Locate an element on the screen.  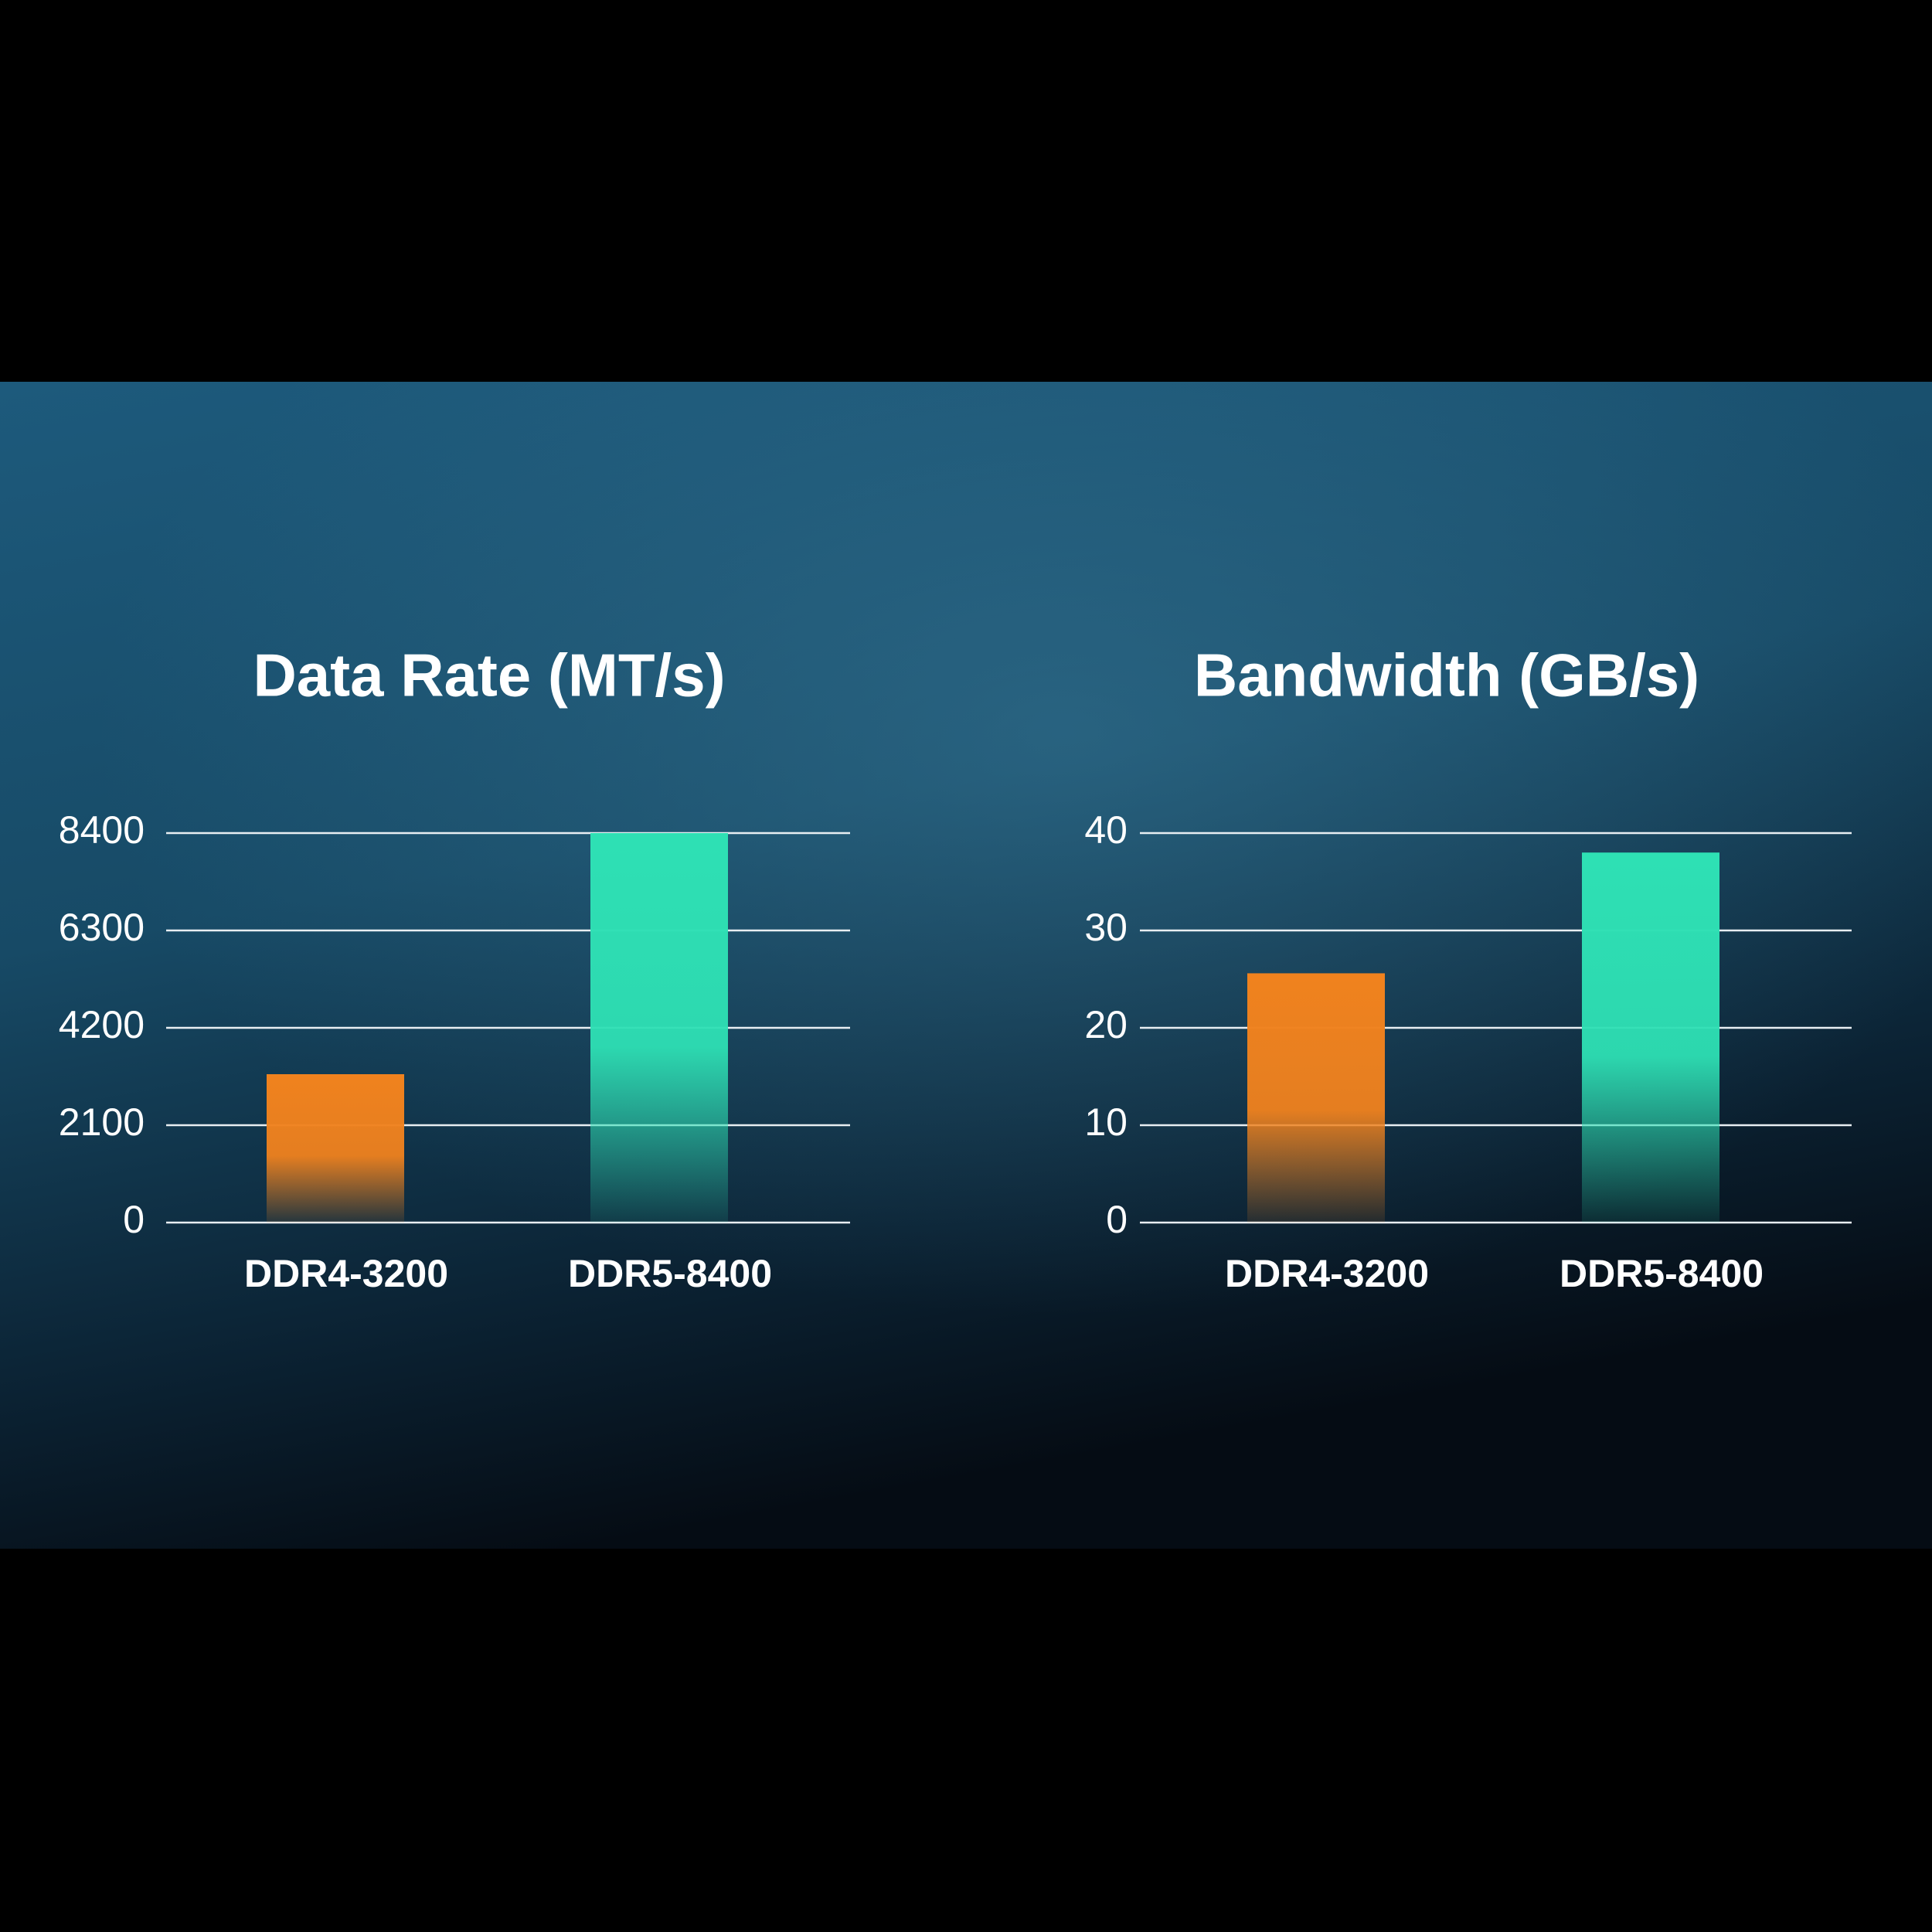
y-tick-label: 30 is located at coordinates (1106, 928).